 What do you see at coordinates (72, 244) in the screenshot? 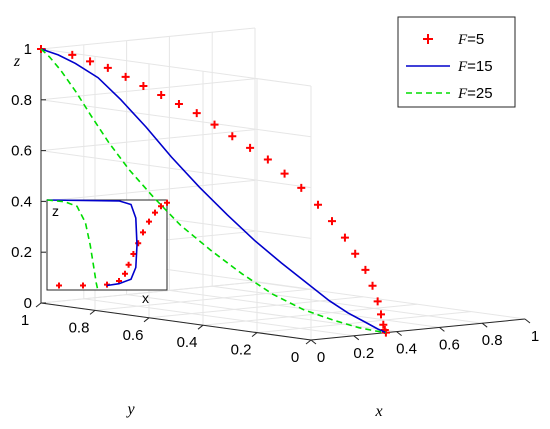
I see `inset-series-F25-line` at bounding box center [72, 244].